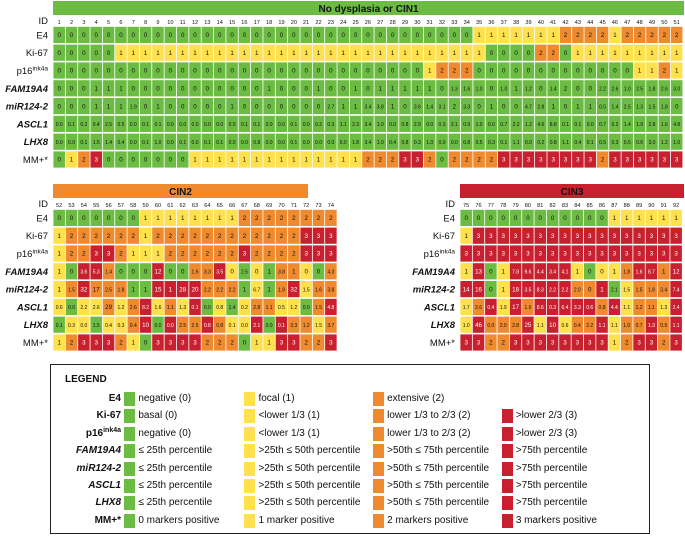 This screenshot has width=685, height=539. What do you see at coordinates (331, 23) in the screenshot?
I see `id-tick-label: 23` at bounding box center [331, 23].